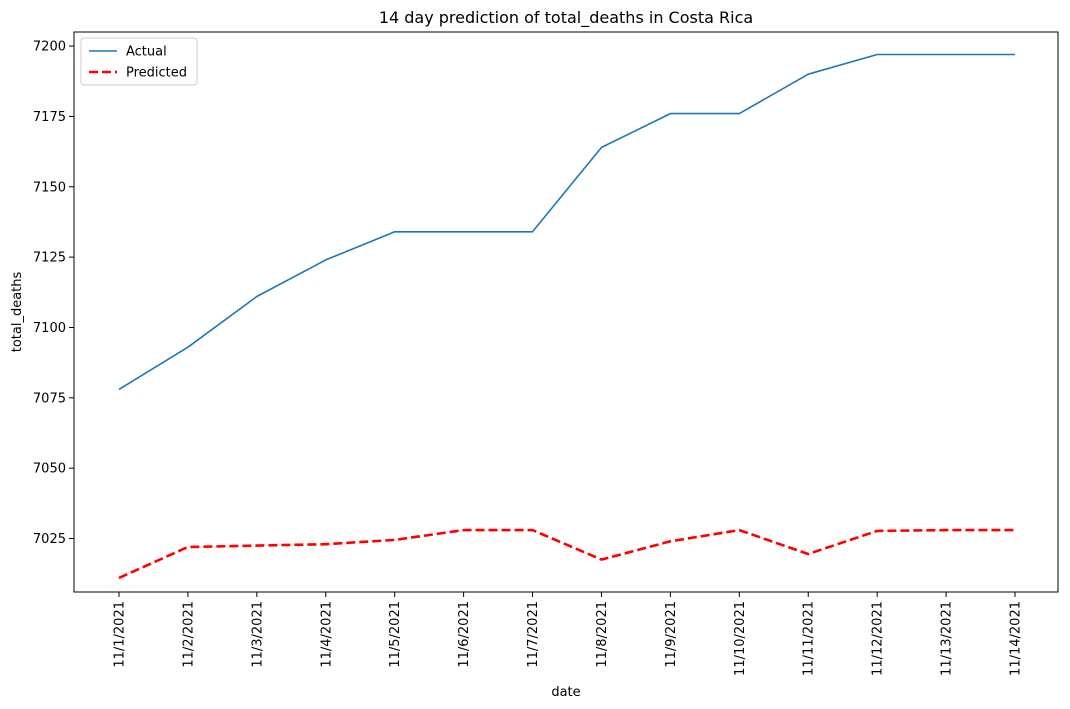 The height and width of the screenshot is (709, 1070). Describe the element at coordinates (809, 638) in the screenshot. I see `x-tick-label: 11/11/2021` at that location.